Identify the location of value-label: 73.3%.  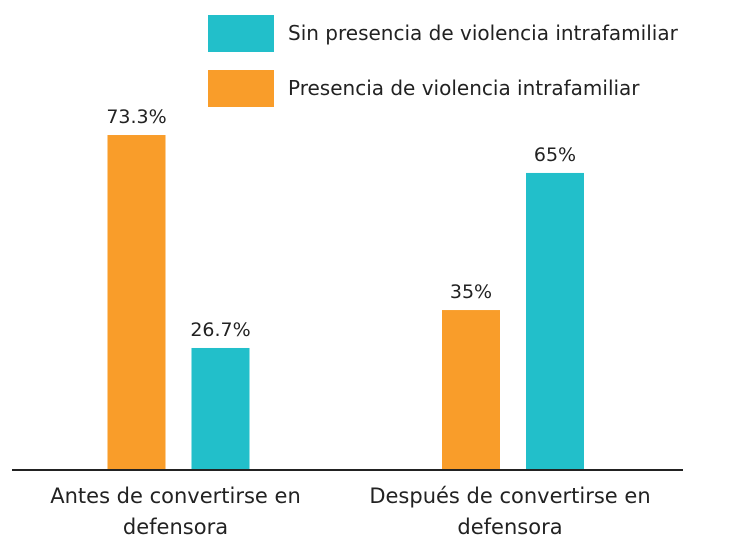
(136, 117).